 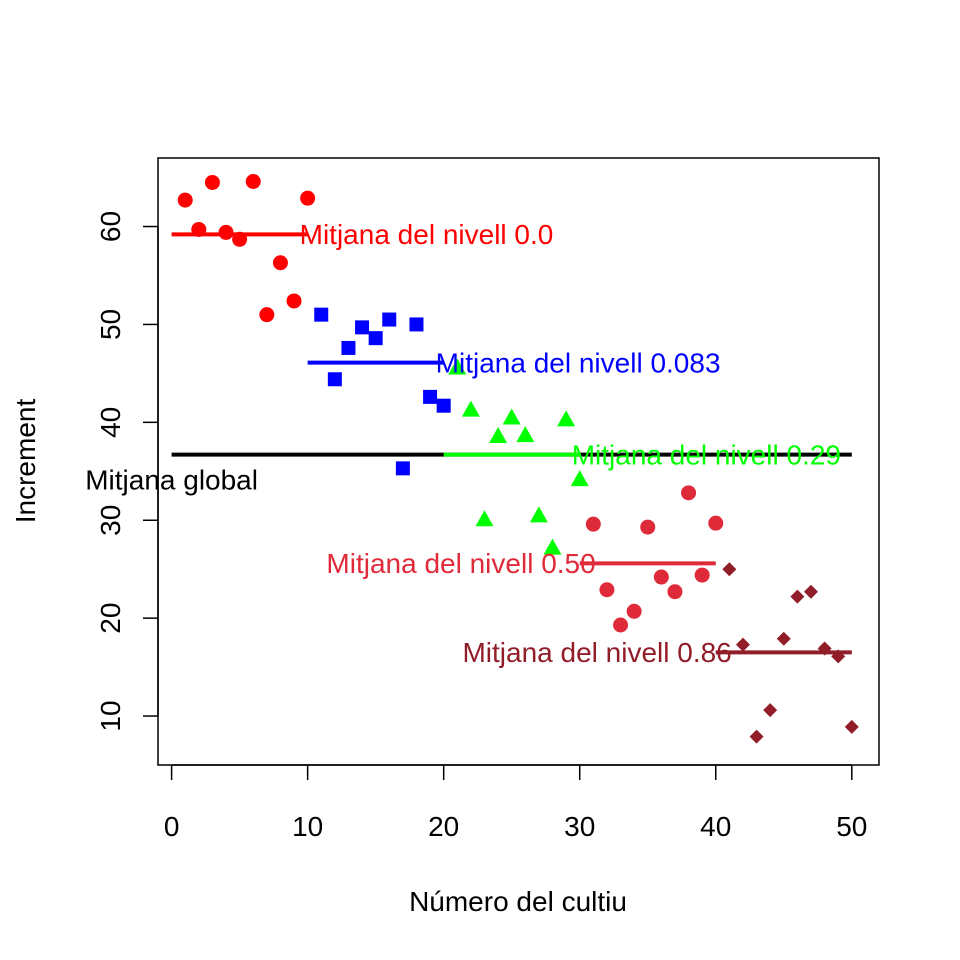 I want to click on y-tick-label: 20, so click(x=110, y=618).